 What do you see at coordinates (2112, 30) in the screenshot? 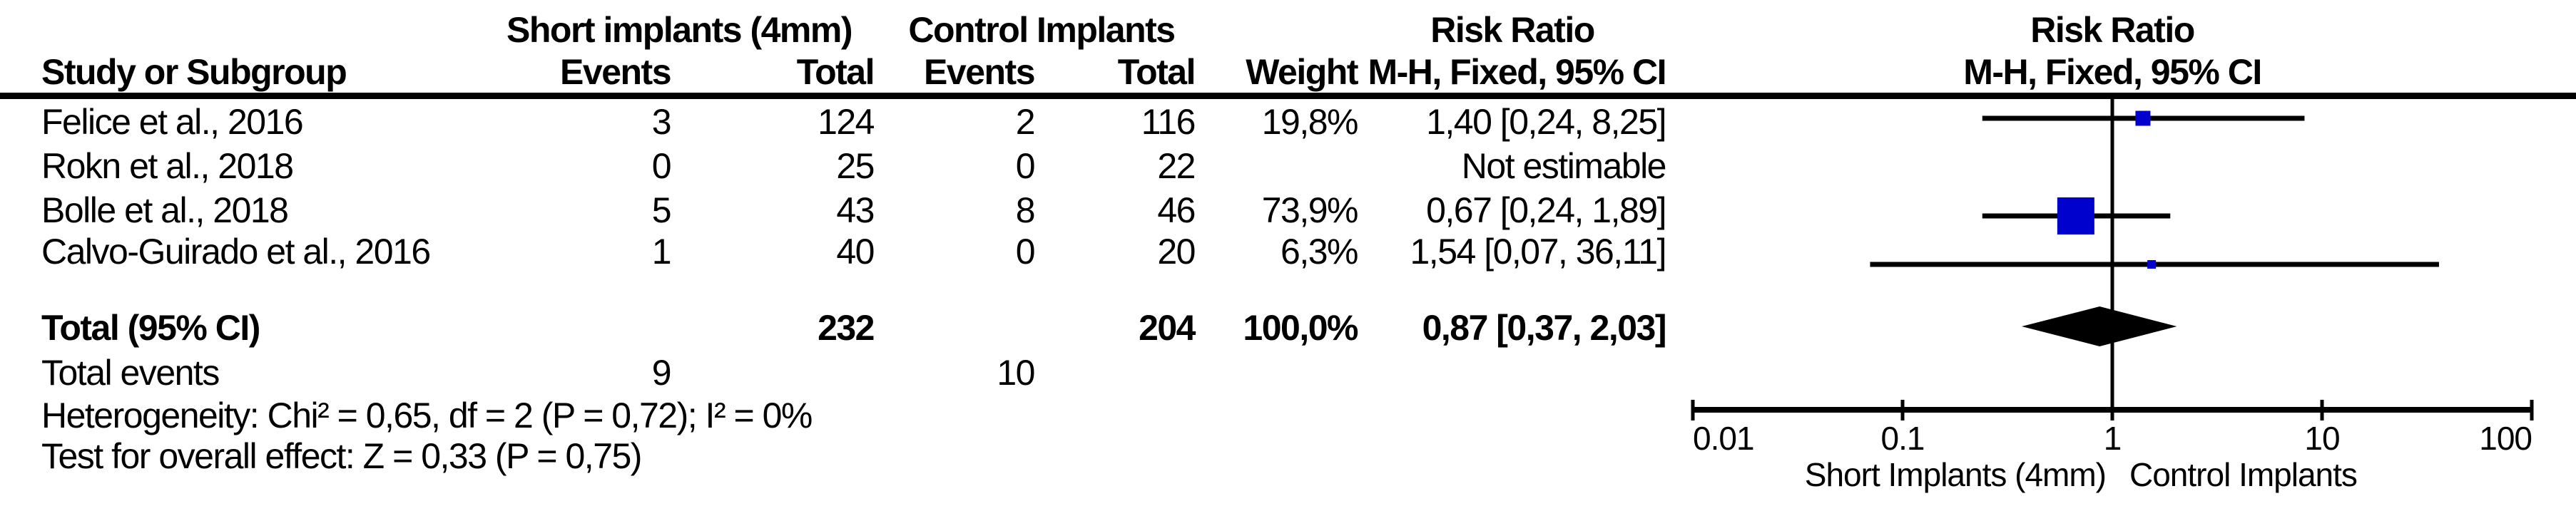
I see `plot-header-risk-ratio: Risk Ratio` at bounding box center [2112, 30].